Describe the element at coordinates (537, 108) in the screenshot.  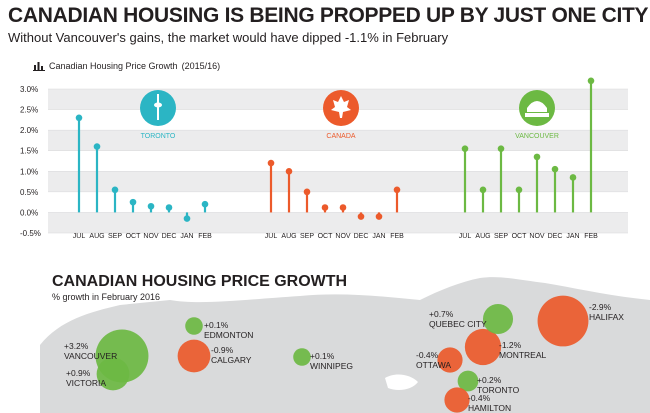
I see `dome-building-icon` at that location.